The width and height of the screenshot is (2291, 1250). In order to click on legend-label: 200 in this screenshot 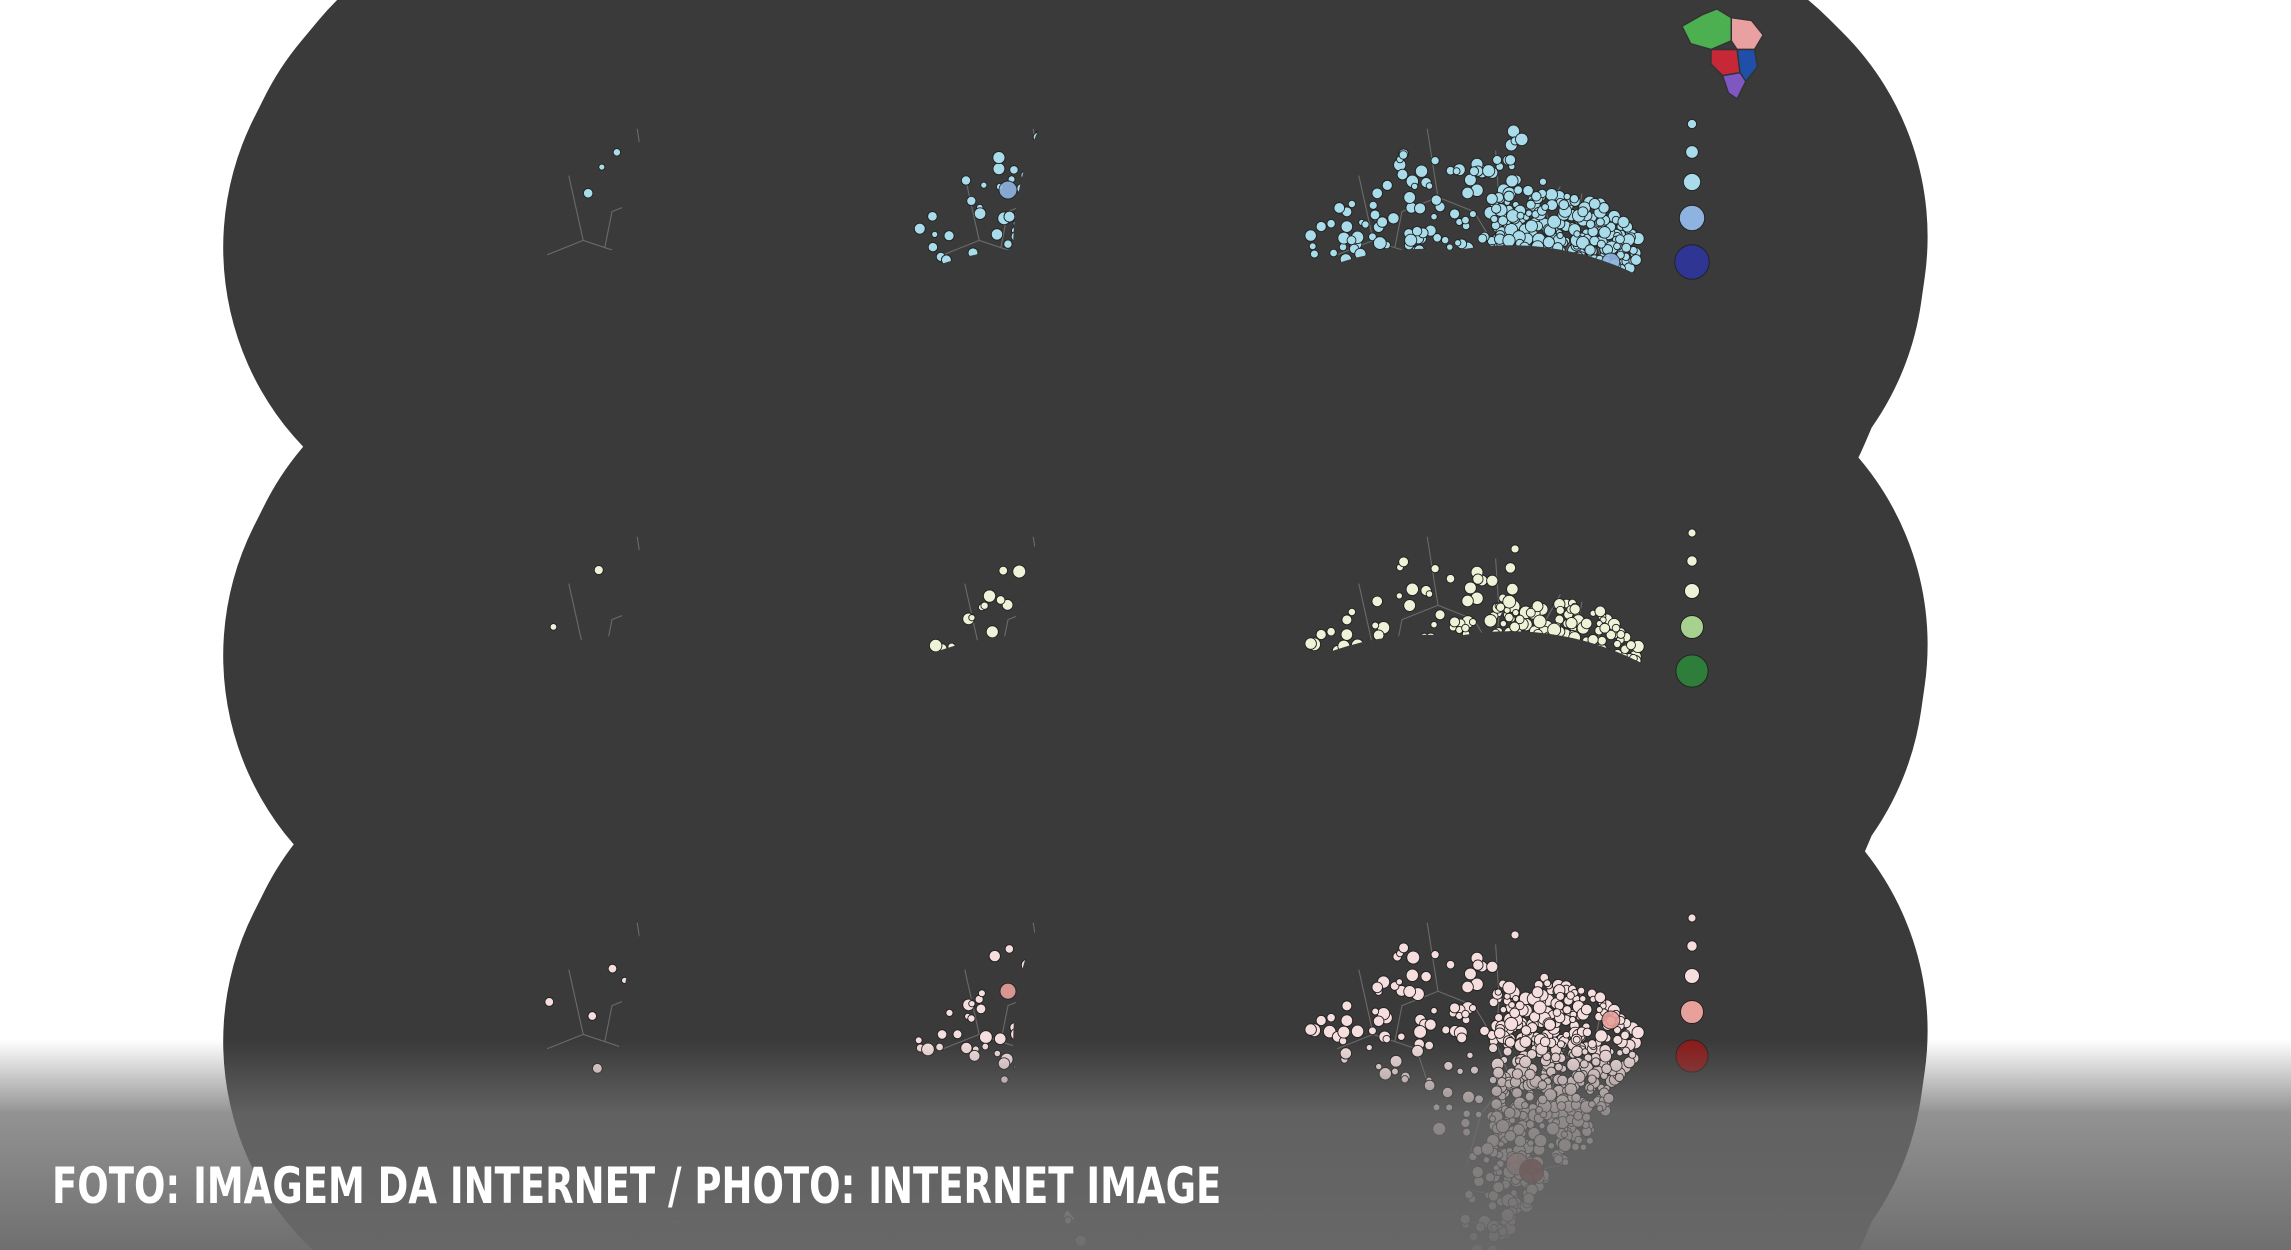, I will do `click(1735, 561)`.